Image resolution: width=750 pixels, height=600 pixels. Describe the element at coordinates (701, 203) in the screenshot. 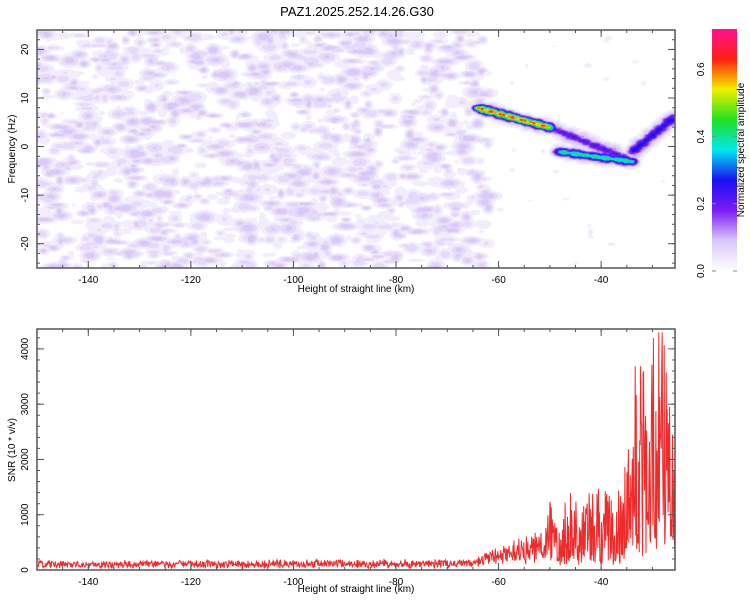

I see `colorbar-tick-label: 0.2` at that location.